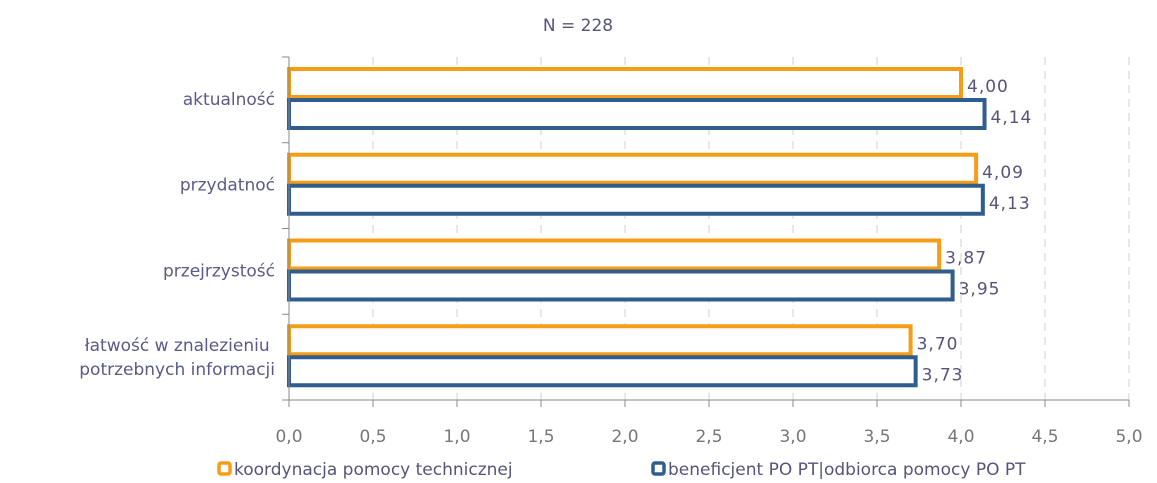  Describe the element at coordinates (876, 437) in the screenshot. I see `x-tick-label: 3,5` at that location.